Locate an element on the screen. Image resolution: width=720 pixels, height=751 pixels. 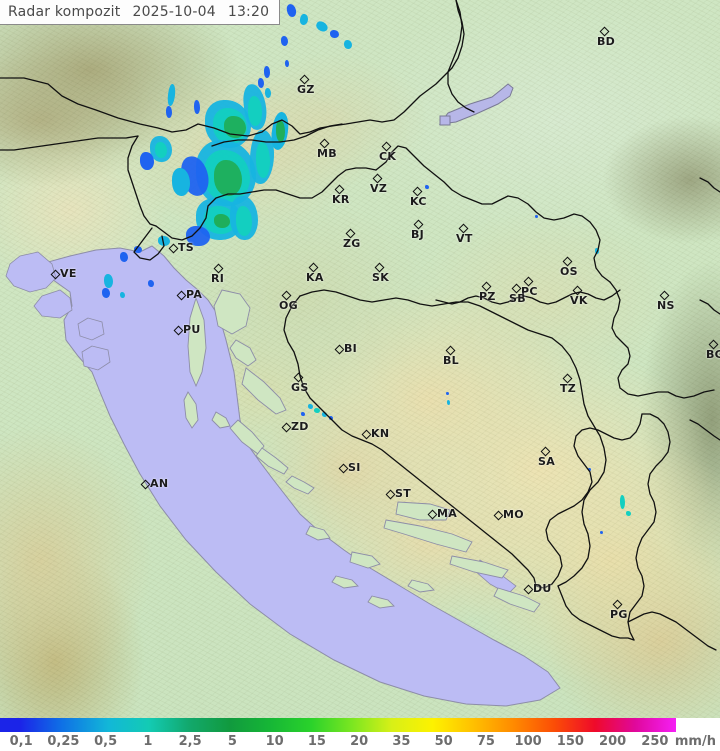
legend-tick: 20 is located at coordinates (359, 741).